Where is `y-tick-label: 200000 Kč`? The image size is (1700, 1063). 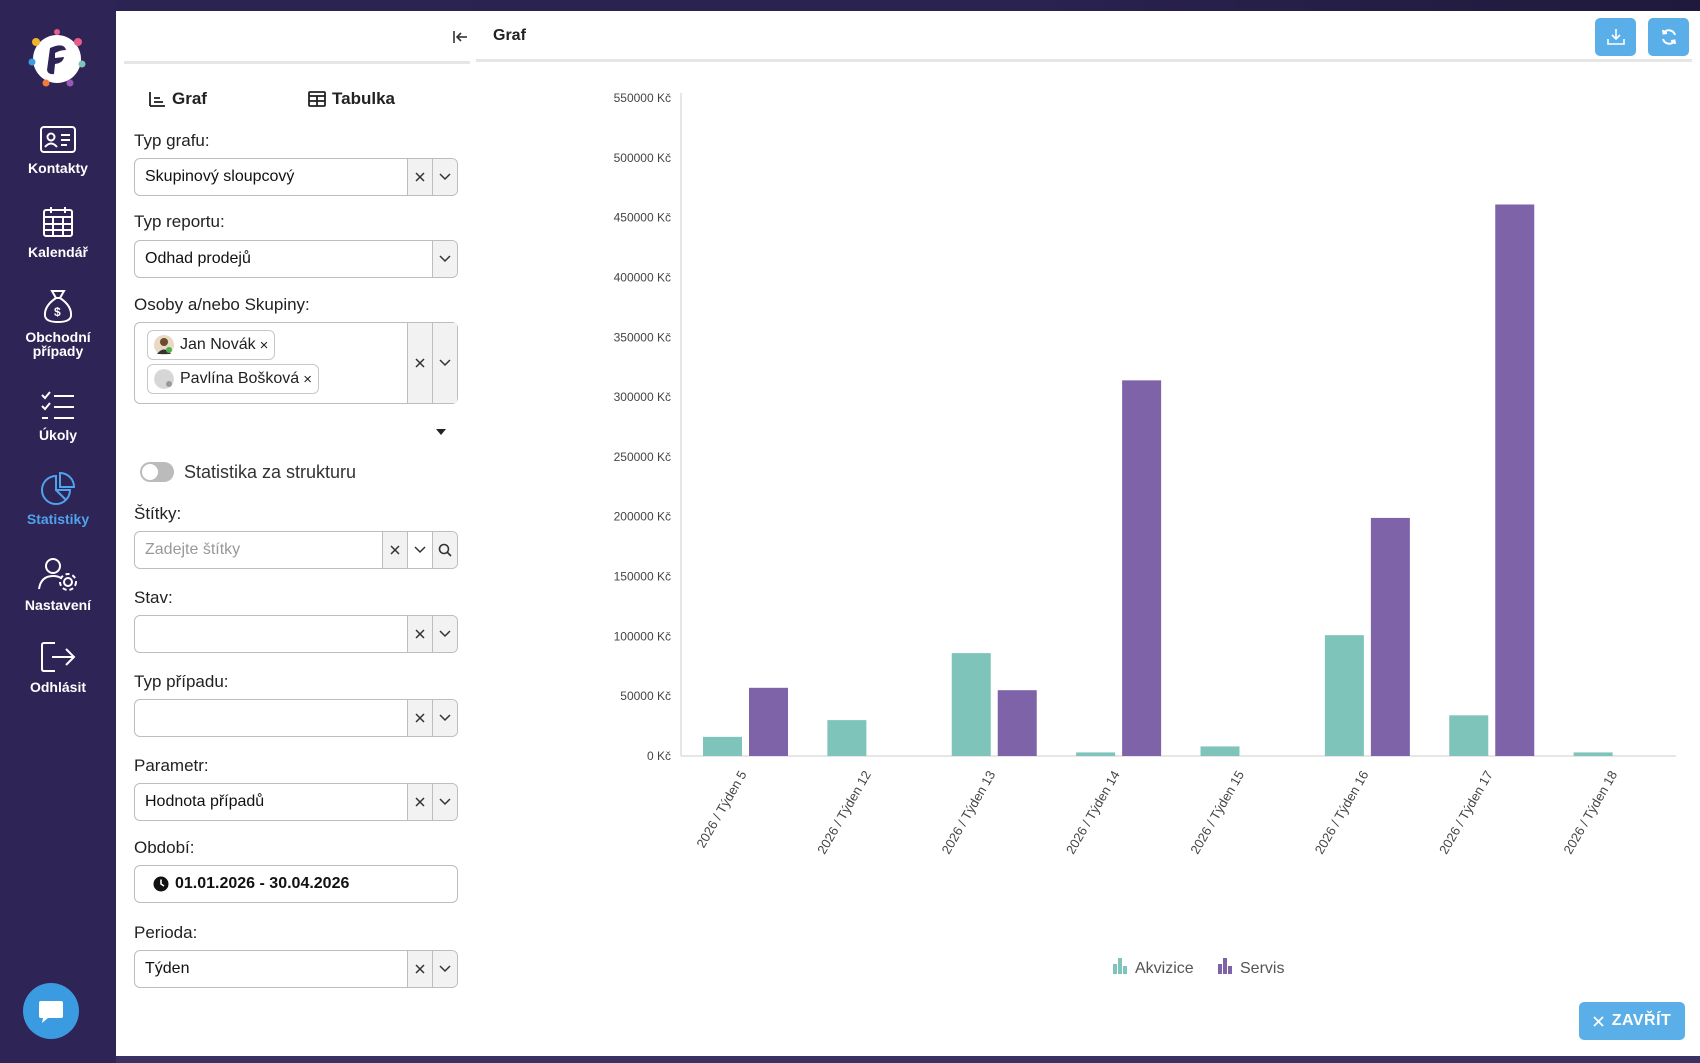
y-tick-label: 200000 Kč is located at coordinates (642, 517).